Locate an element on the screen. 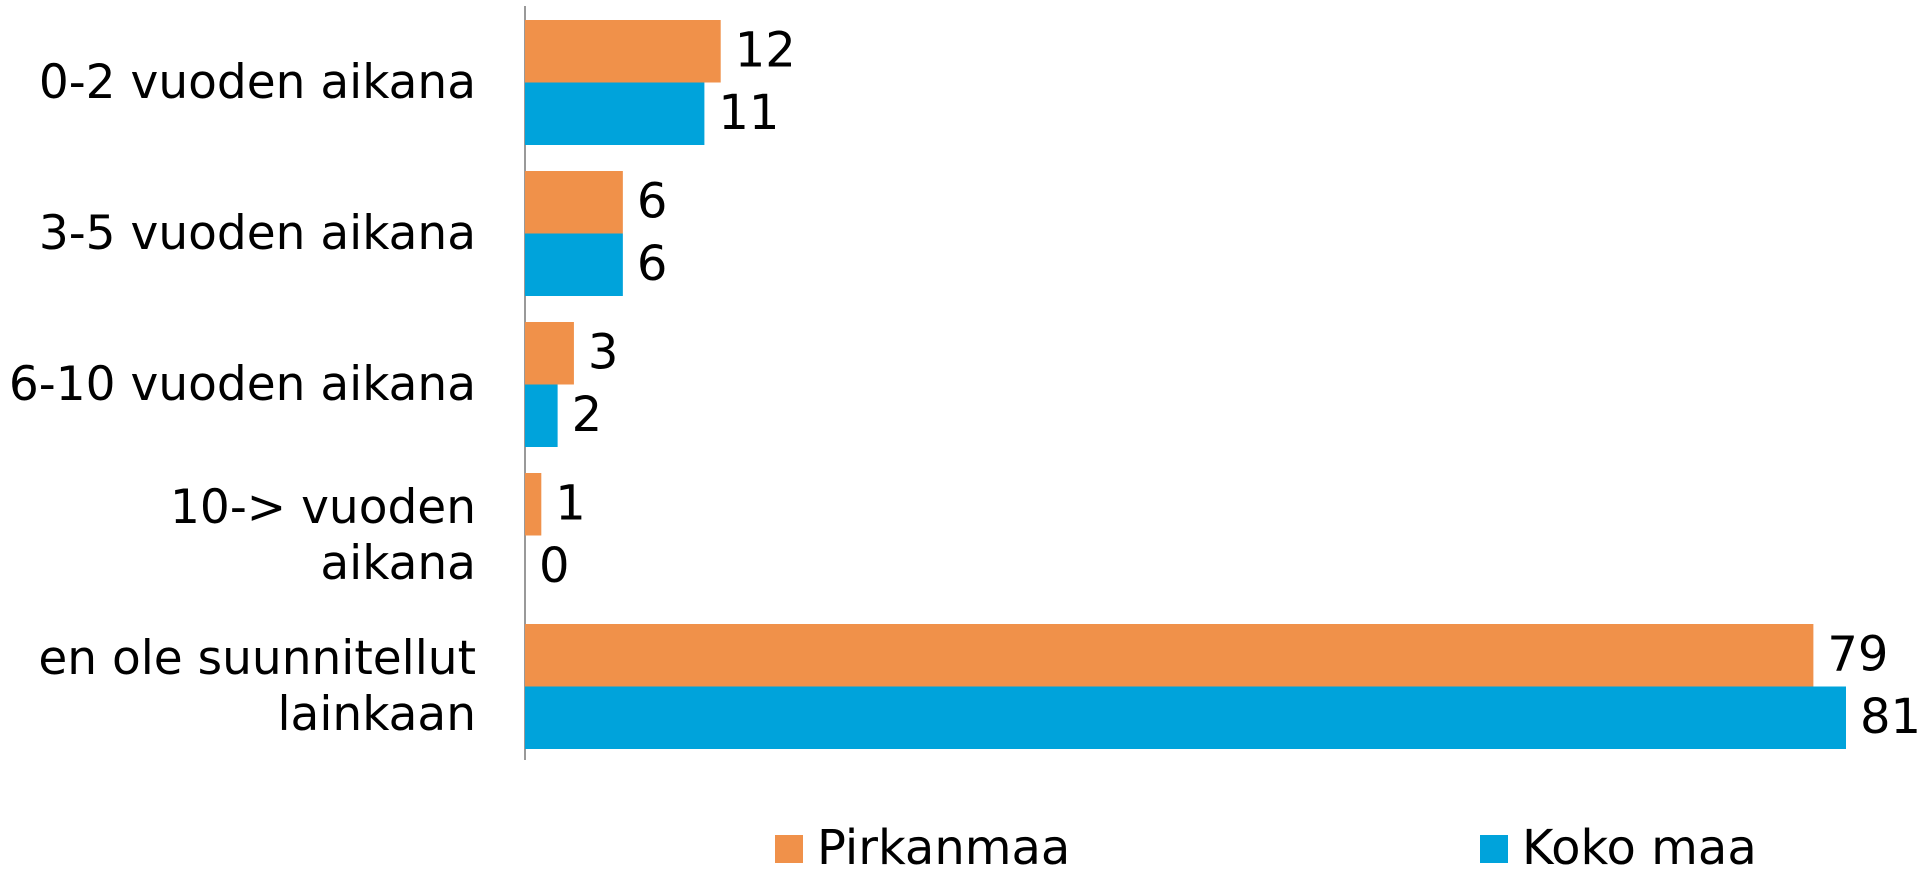 Image resolution: width=1921 pixels, height=870 pixels. category-label: en ole suunnitellut lainkaan is located at coordinates (257, 686).